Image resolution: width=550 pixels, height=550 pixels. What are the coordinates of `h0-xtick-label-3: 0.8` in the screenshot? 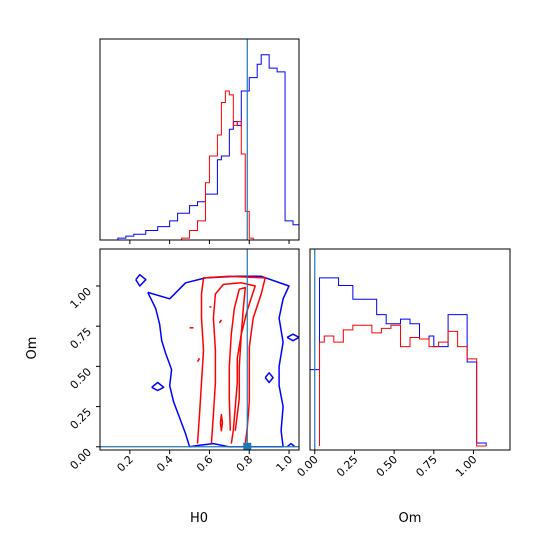 It's located at (245, 464).